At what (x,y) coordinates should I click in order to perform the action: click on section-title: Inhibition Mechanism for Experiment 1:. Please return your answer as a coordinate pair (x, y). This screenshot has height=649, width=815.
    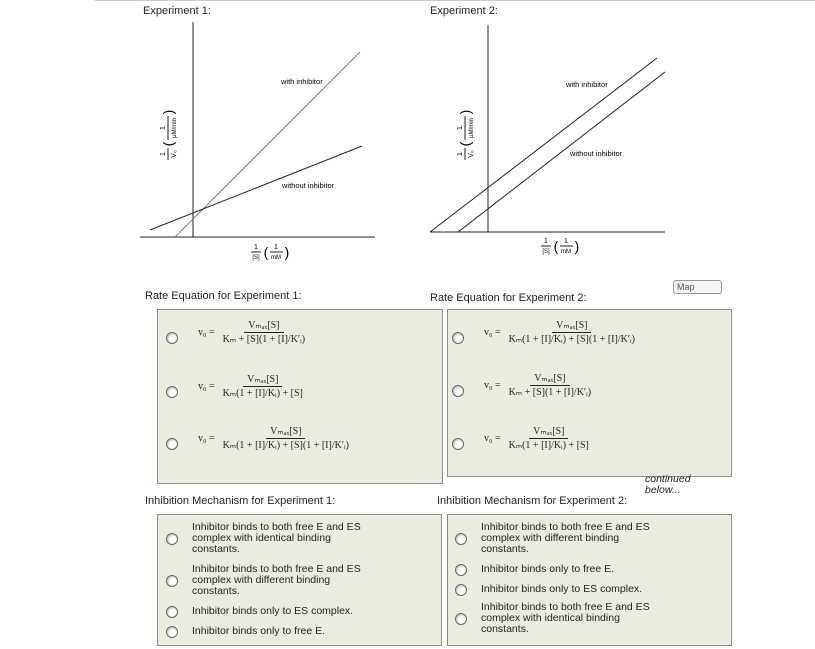
    Looking at the image, I should click on (240, 501).